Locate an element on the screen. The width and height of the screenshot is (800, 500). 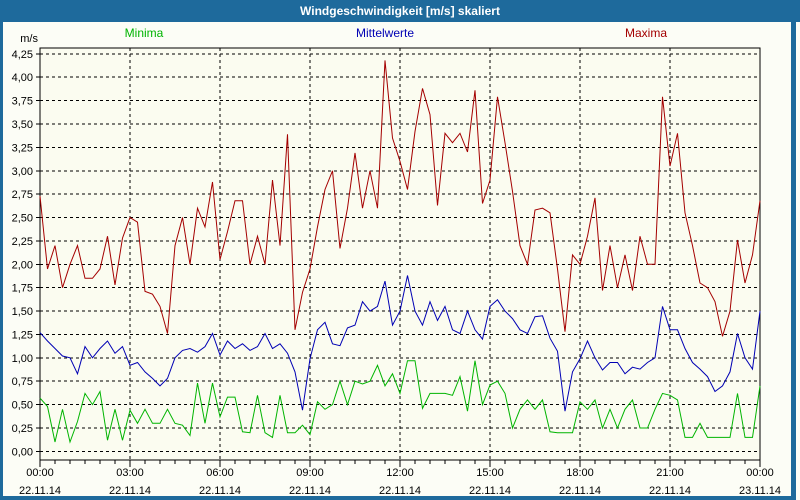
svg-text: 3,75 is located at coordinates (22, 102).